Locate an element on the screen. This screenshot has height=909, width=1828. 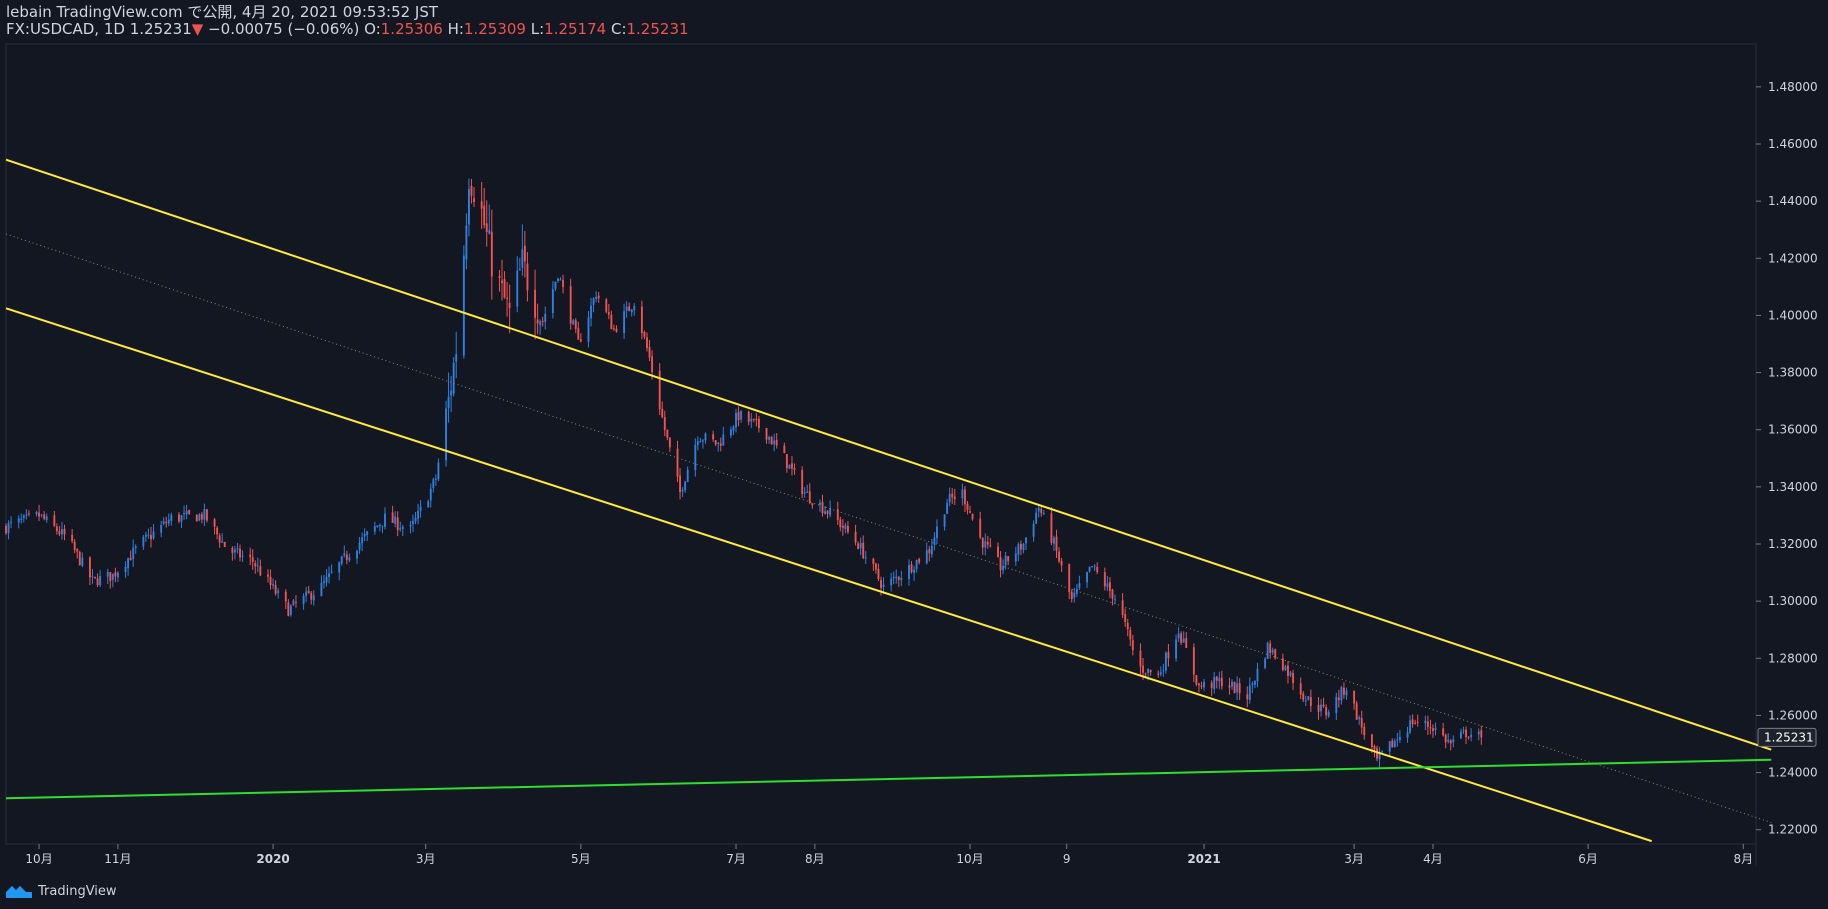
price-tick-label: 1.24000 is located at coordinates (1793, 773).